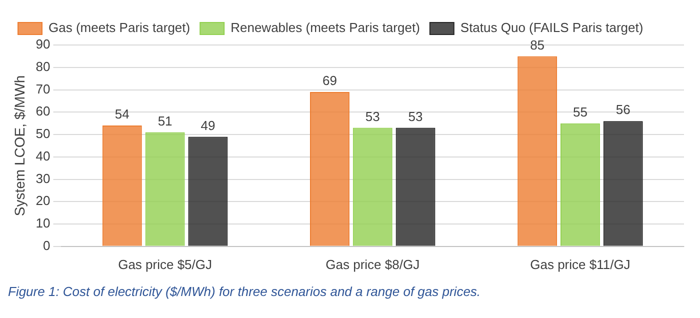  Describe the element at coordinates (122, 114) in the screenshot. I see `data-label: 54` at that location.